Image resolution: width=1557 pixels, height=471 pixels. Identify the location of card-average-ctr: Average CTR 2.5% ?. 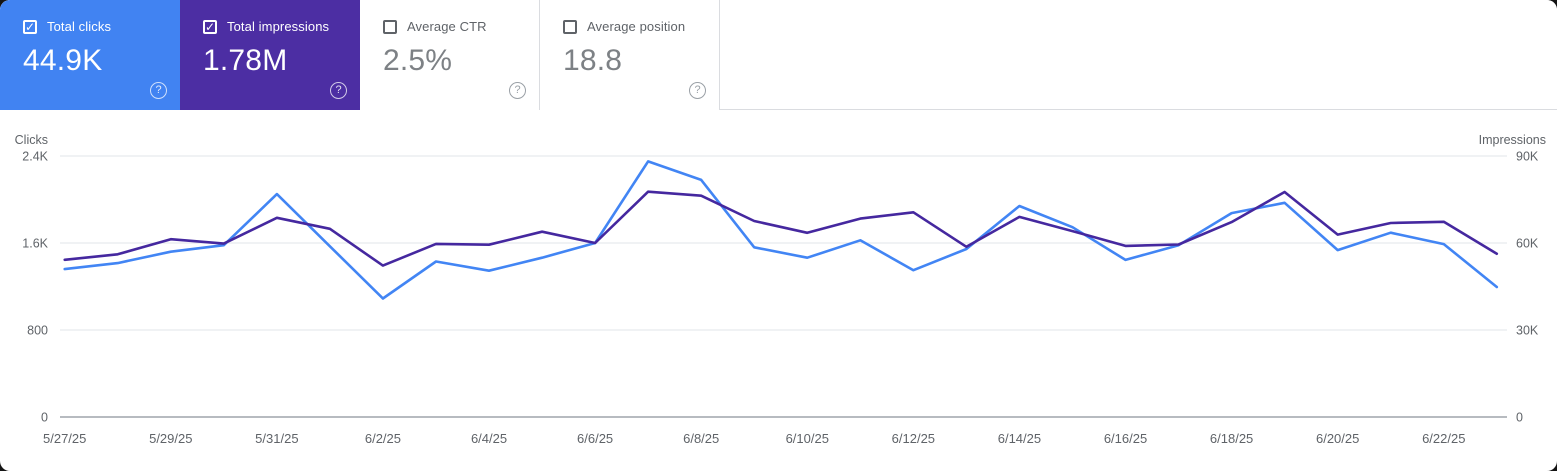
(450, 55).